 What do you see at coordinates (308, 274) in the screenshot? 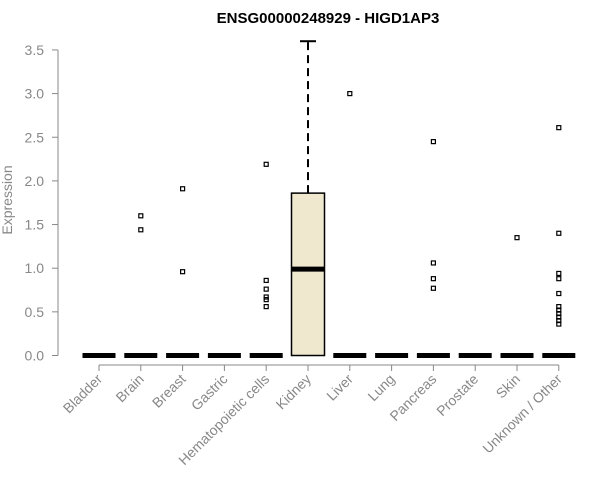
I see `box-body` at bounding box center [308, 274].